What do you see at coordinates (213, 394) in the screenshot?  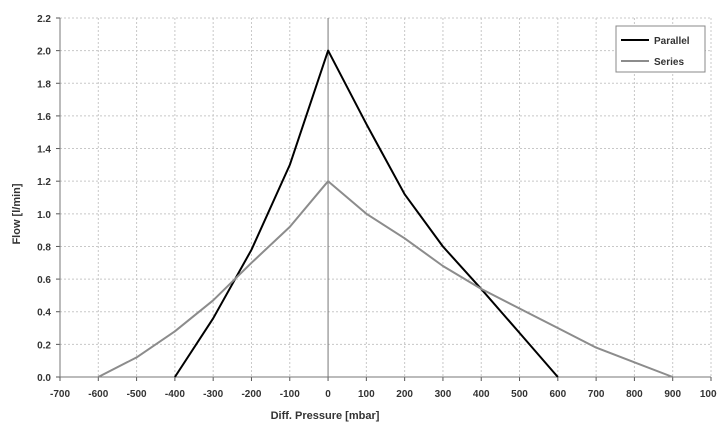 I see `x-tick-label: -300` at bounding box center [213, 394].